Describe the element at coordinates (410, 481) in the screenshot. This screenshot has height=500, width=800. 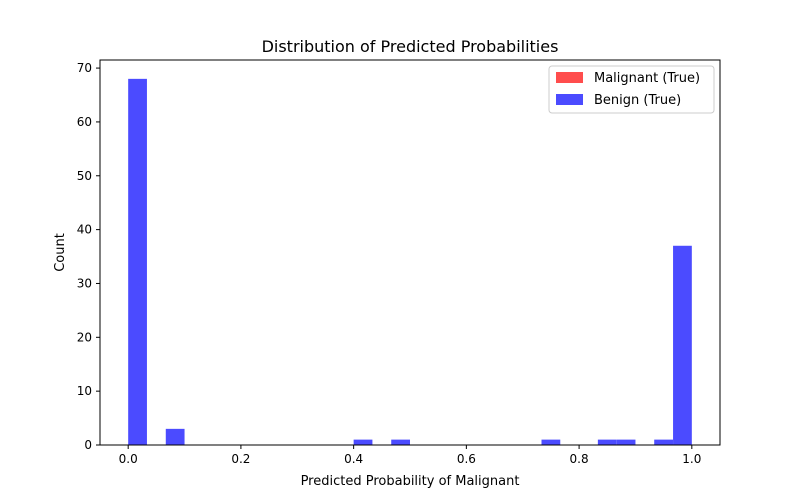
I see `x-axis-label: Predicted Probability of Malignant` at that location.